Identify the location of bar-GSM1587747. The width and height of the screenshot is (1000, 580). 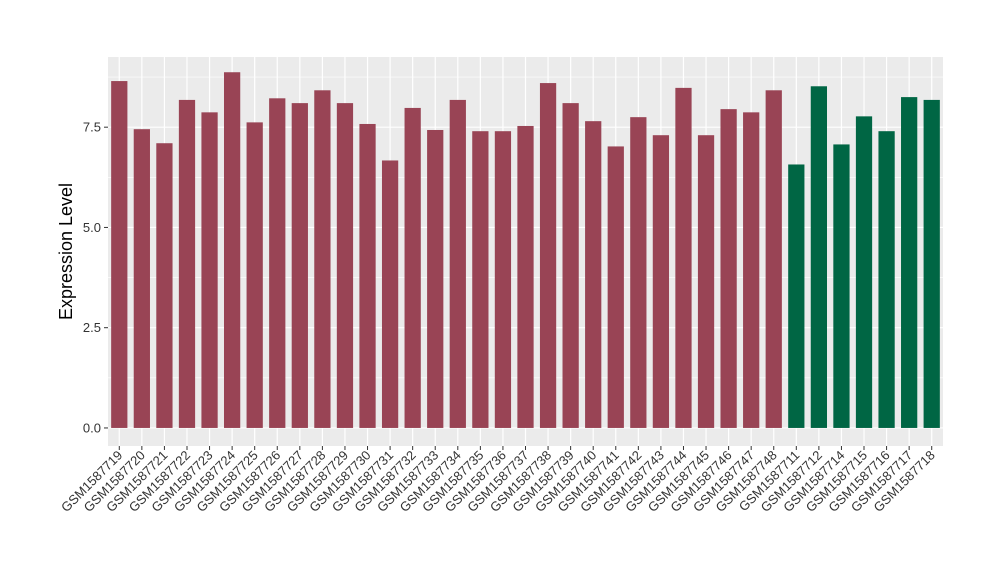
(751, 270).